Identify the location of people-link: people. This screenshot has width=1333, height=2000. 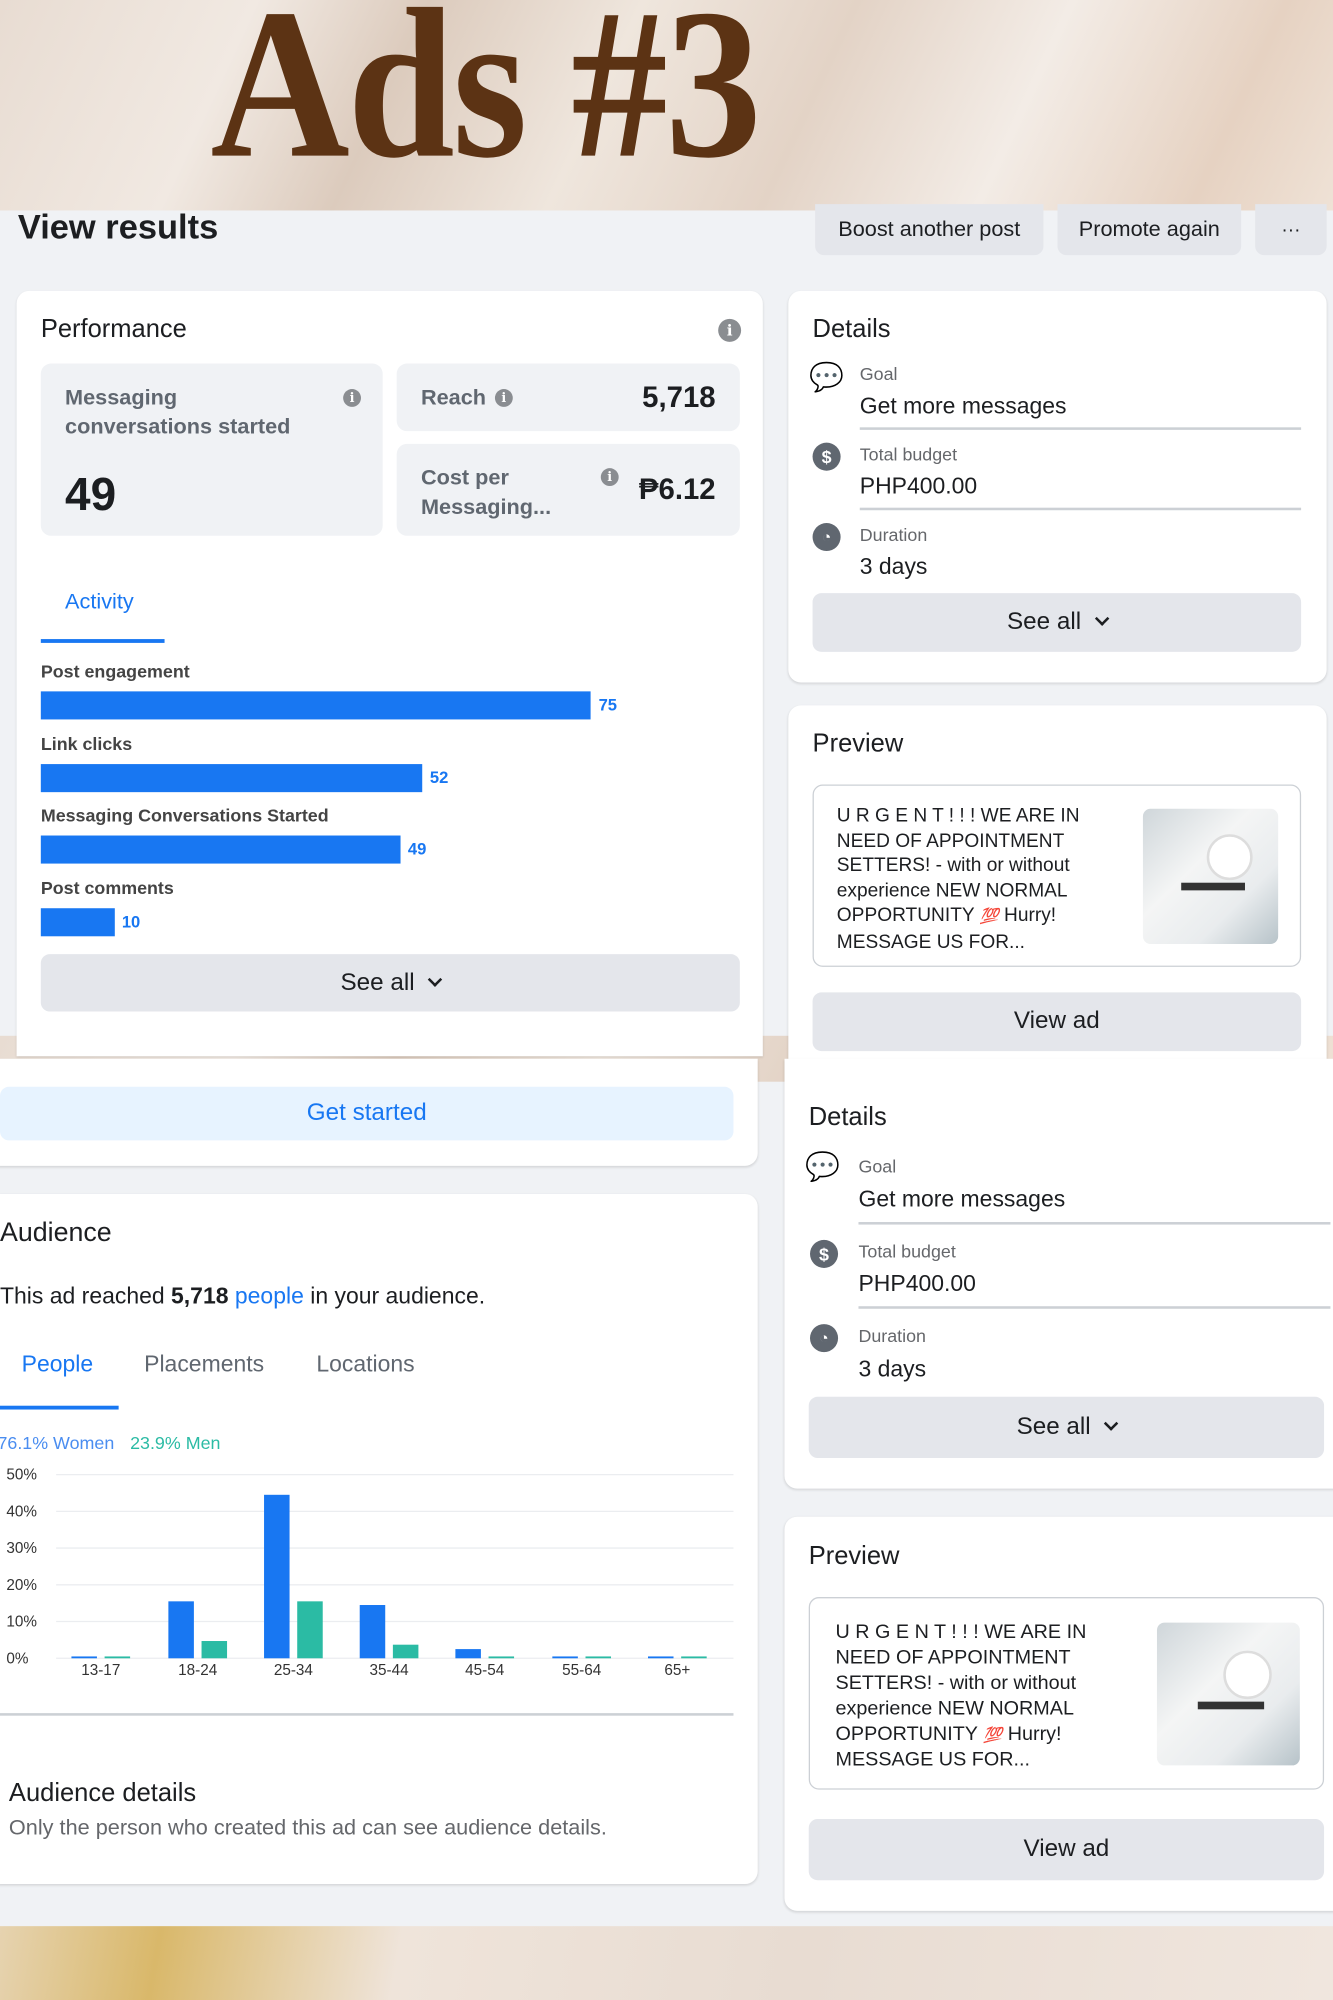
(269, 1296).